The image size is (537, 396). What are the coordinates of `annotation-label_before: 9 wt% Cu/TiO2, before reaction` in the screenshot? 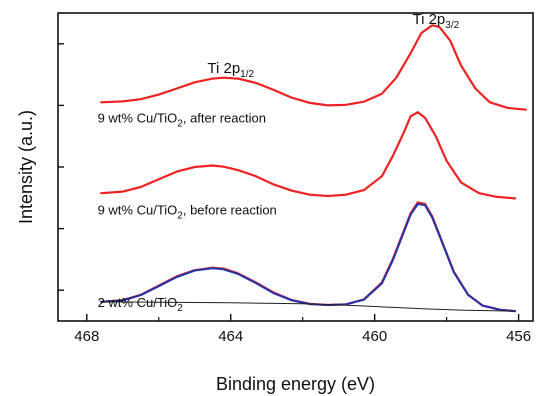 It's located at (187, 212).